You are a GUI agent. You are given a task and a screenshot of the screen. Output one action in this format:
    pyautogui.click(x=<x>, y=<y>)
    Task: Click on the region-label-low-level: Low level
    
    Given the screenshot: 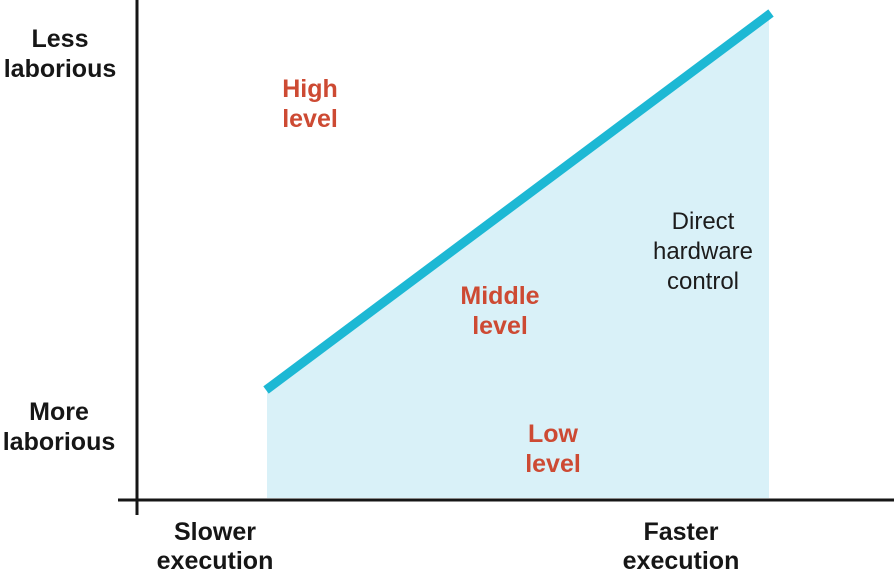 What is the action you would take?
    pyautogui.click(x=553, y=449)
    